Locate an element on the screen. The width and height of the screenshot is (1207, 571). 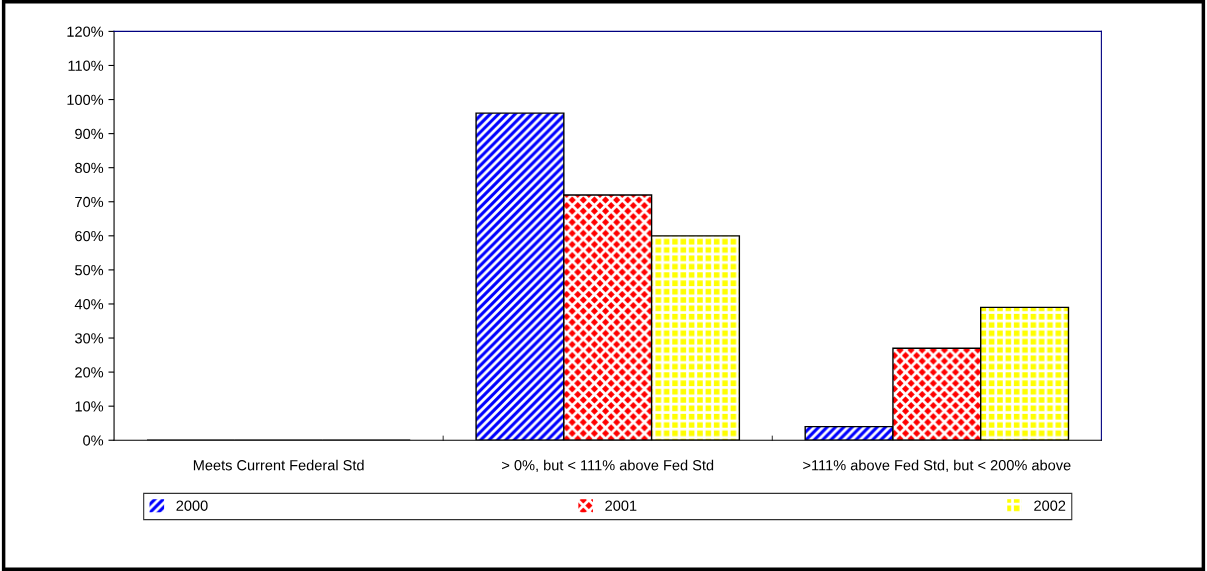
y-tick-label: 100% is located at coordinates (85, 99).